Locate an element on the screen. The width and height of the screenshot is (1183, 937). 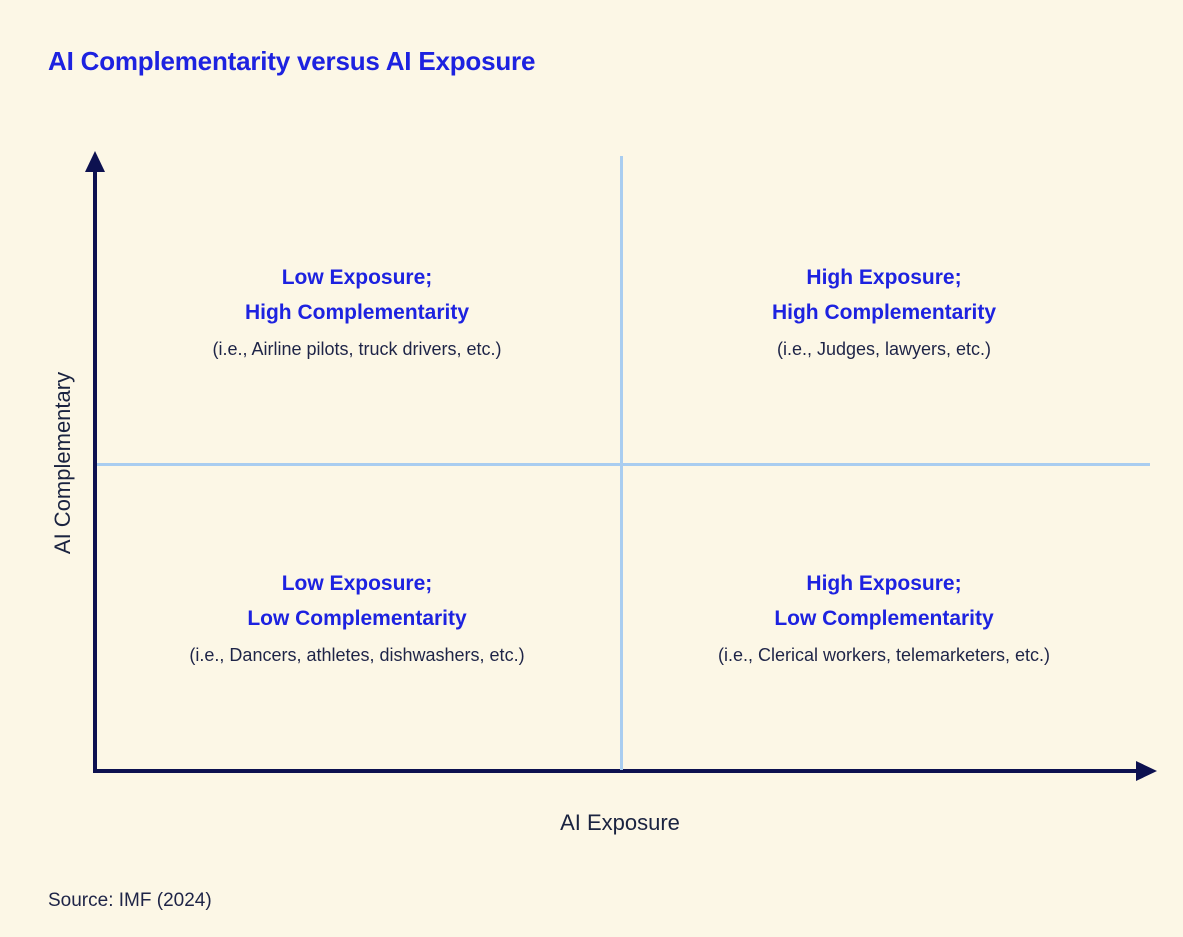
page-title: AI Complementarity versus AI Exposure is located at coordinates (292, 61).